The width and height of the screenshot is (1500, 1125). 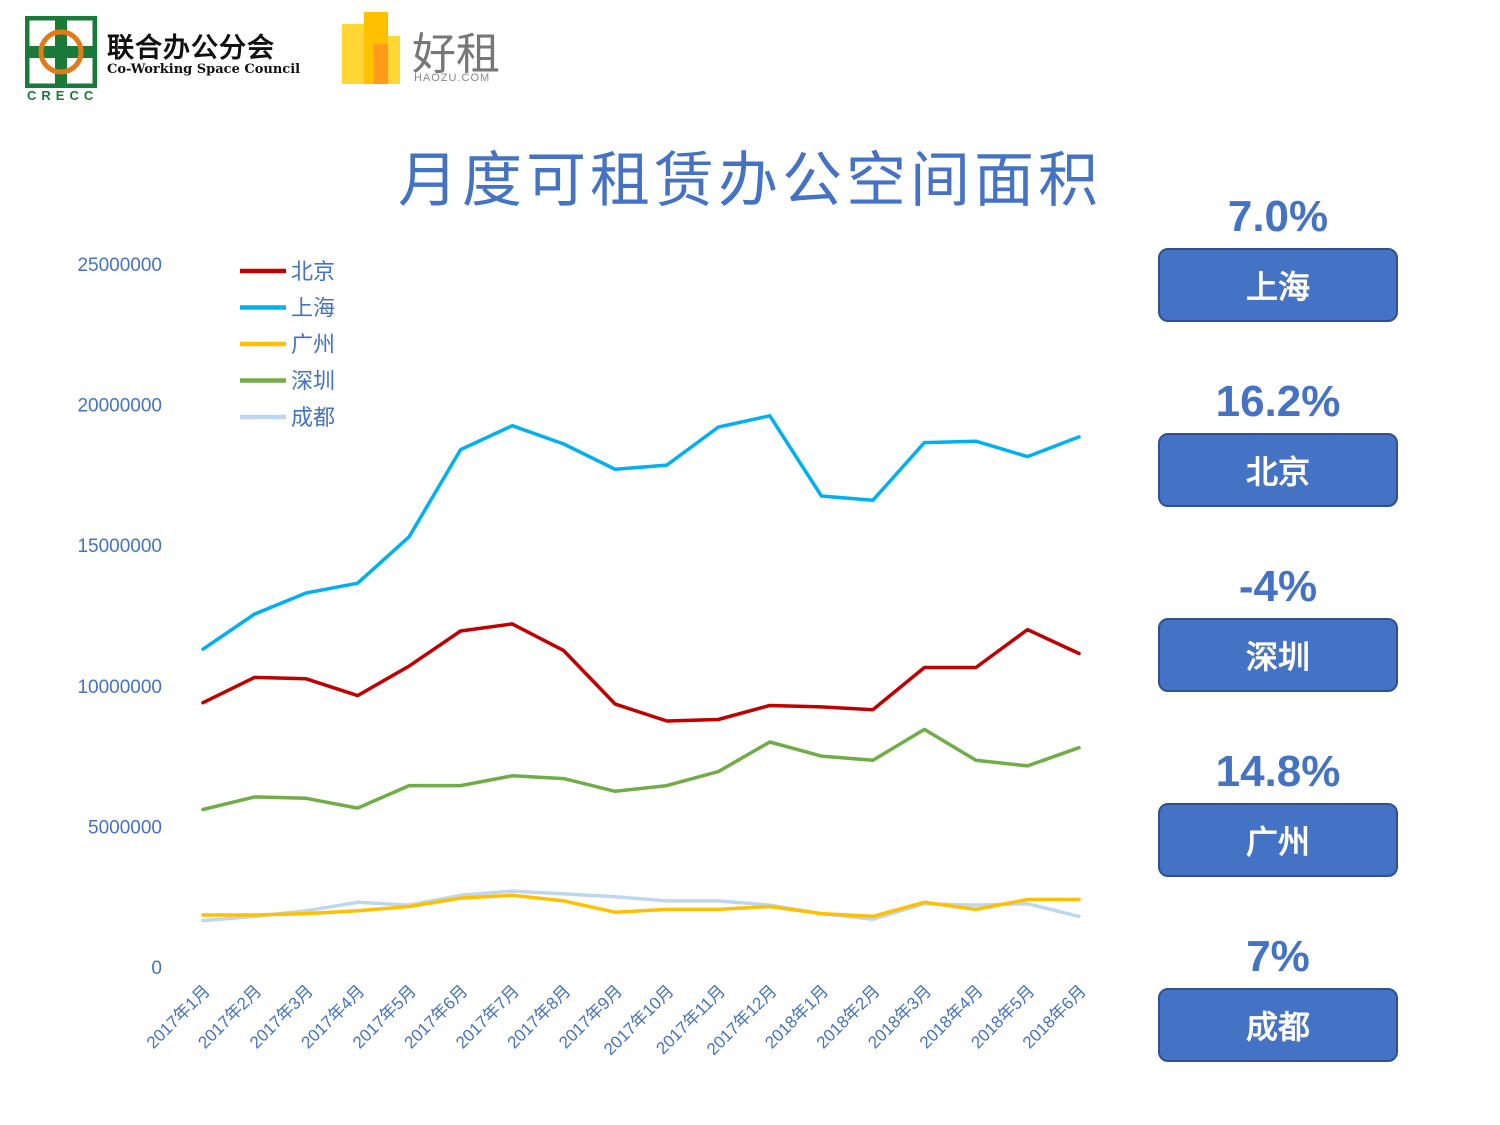 I want to click on legend-label: 深圳, so click(x=313, y=382).